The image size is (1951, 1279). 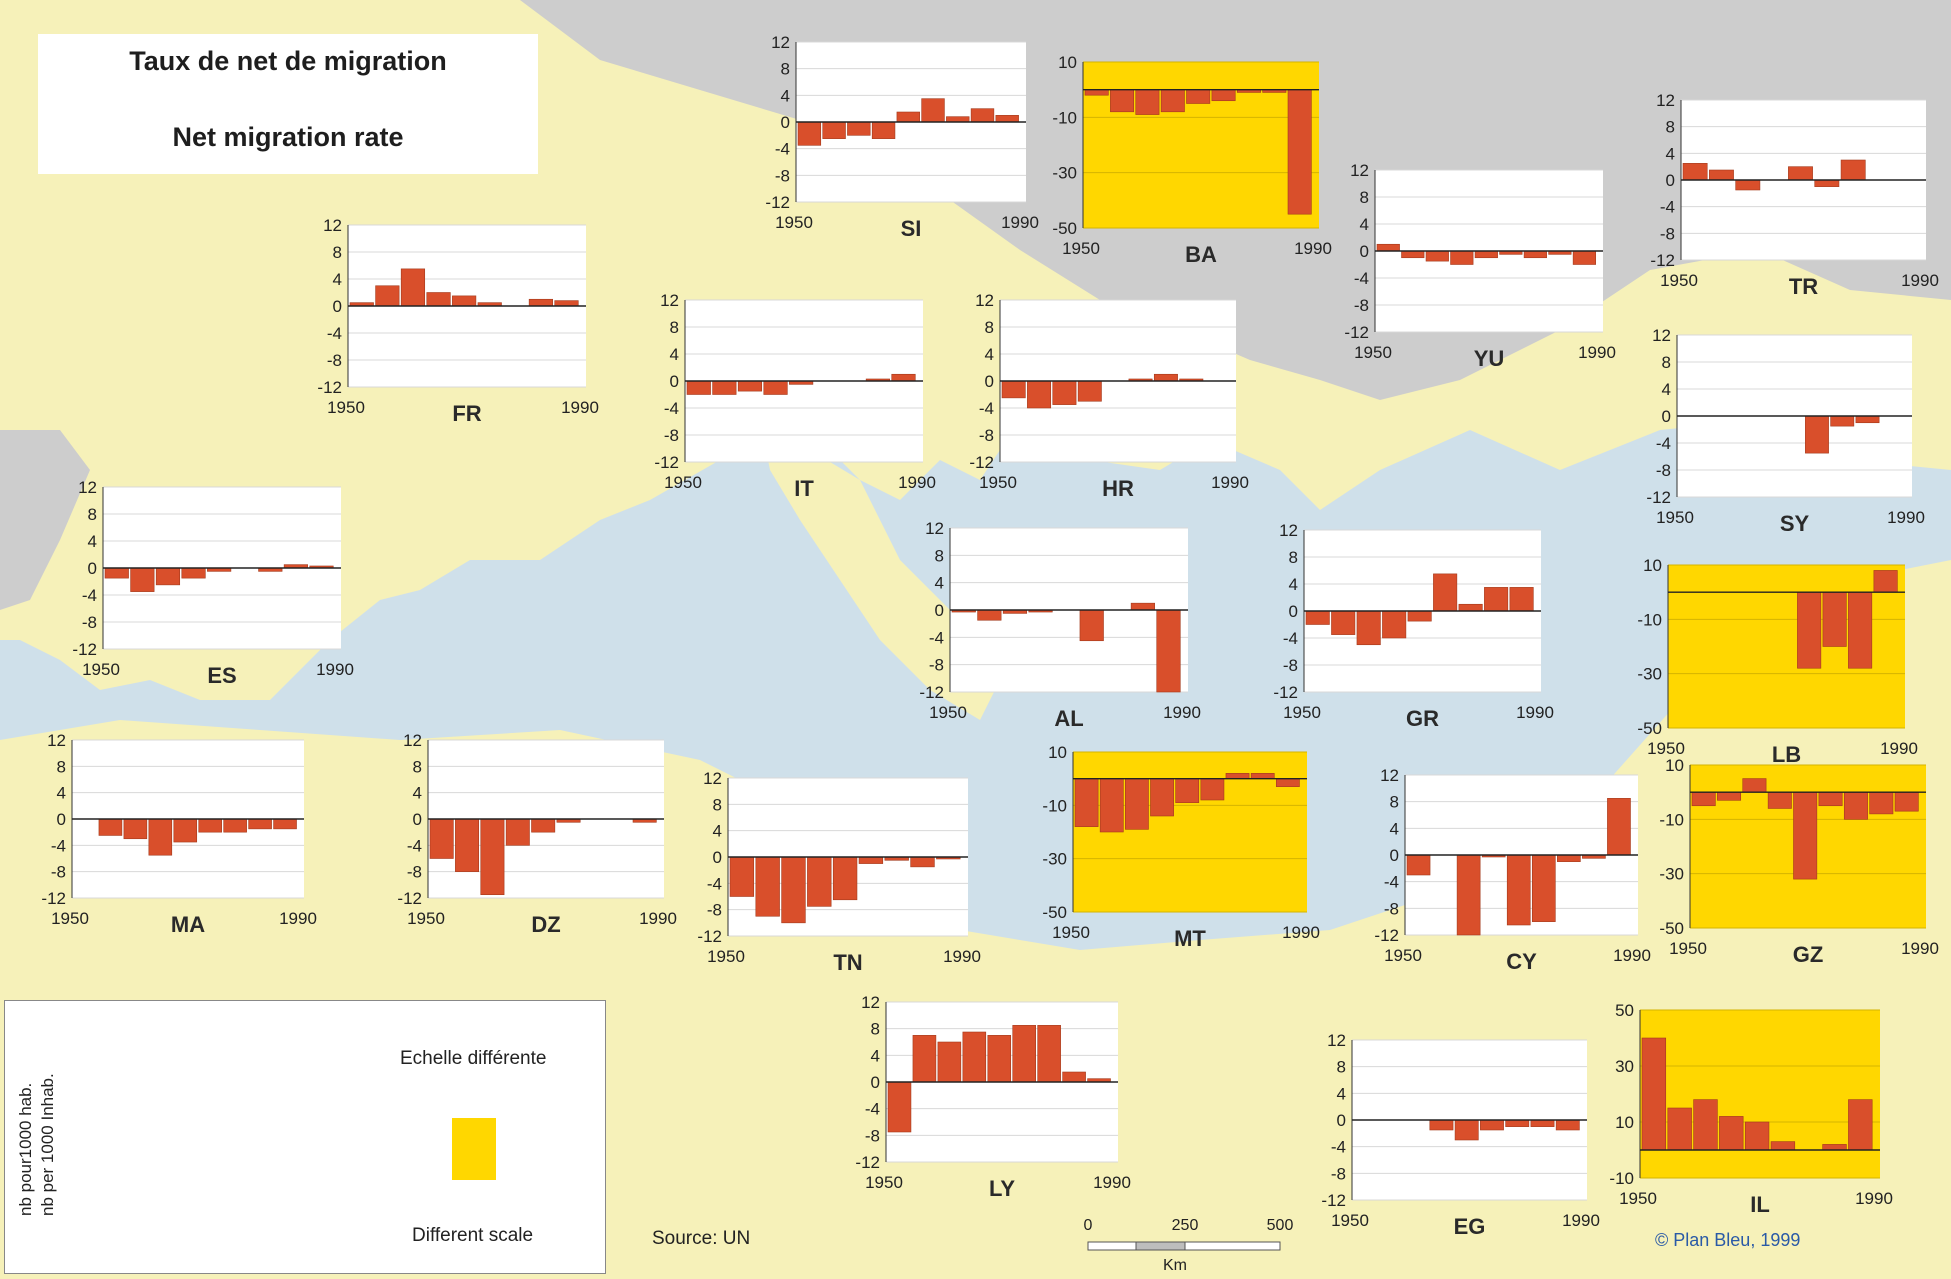 What do you see at coordinates (1189, 1246) in the screenshot?
I see `scale-bar: 0 250 500 Km` at bounding box center [1189, 1246].